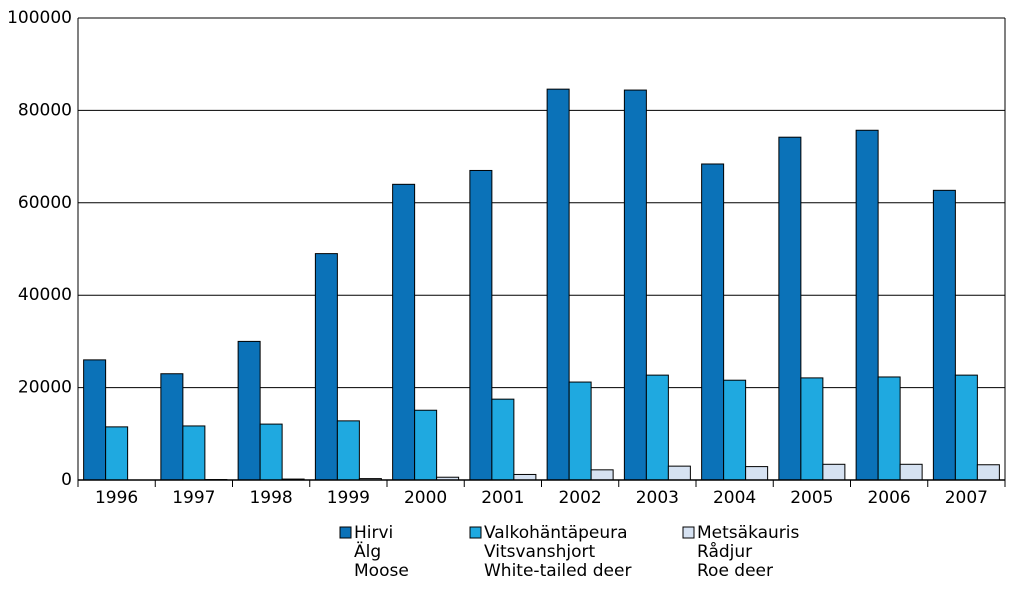 The image size is (1009, 589). I want to click on legend-label: Moose, so click(381, 571).